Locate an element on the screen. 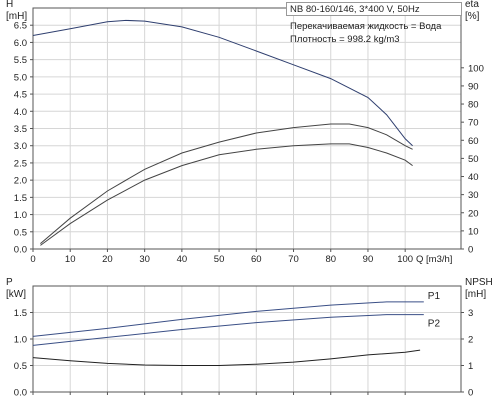 The width and height of the screenshot is (500, 400). right-tick-label: 3 is located at coordinates (470, 313).